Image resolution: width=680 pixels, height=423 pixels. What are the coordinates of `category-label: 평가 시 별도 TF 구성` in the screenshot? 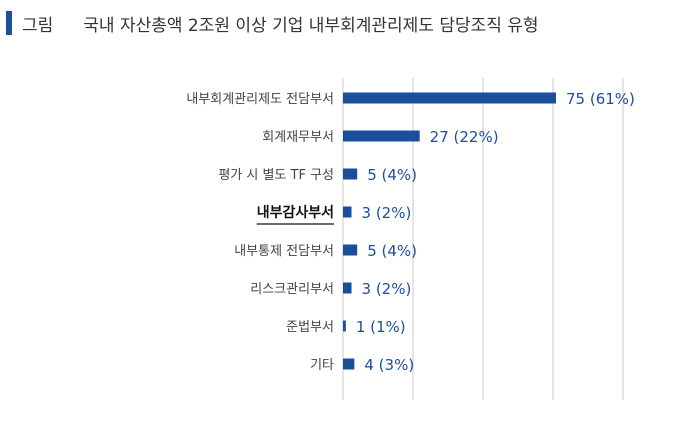 It's located at (276, 175).